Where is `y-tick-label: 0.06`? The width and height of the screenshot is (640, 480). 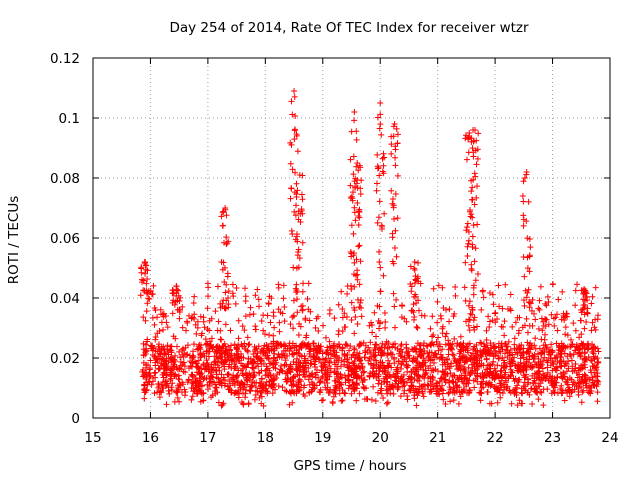 y-tick-label: 0.06 is located at coordinates (65, 239).